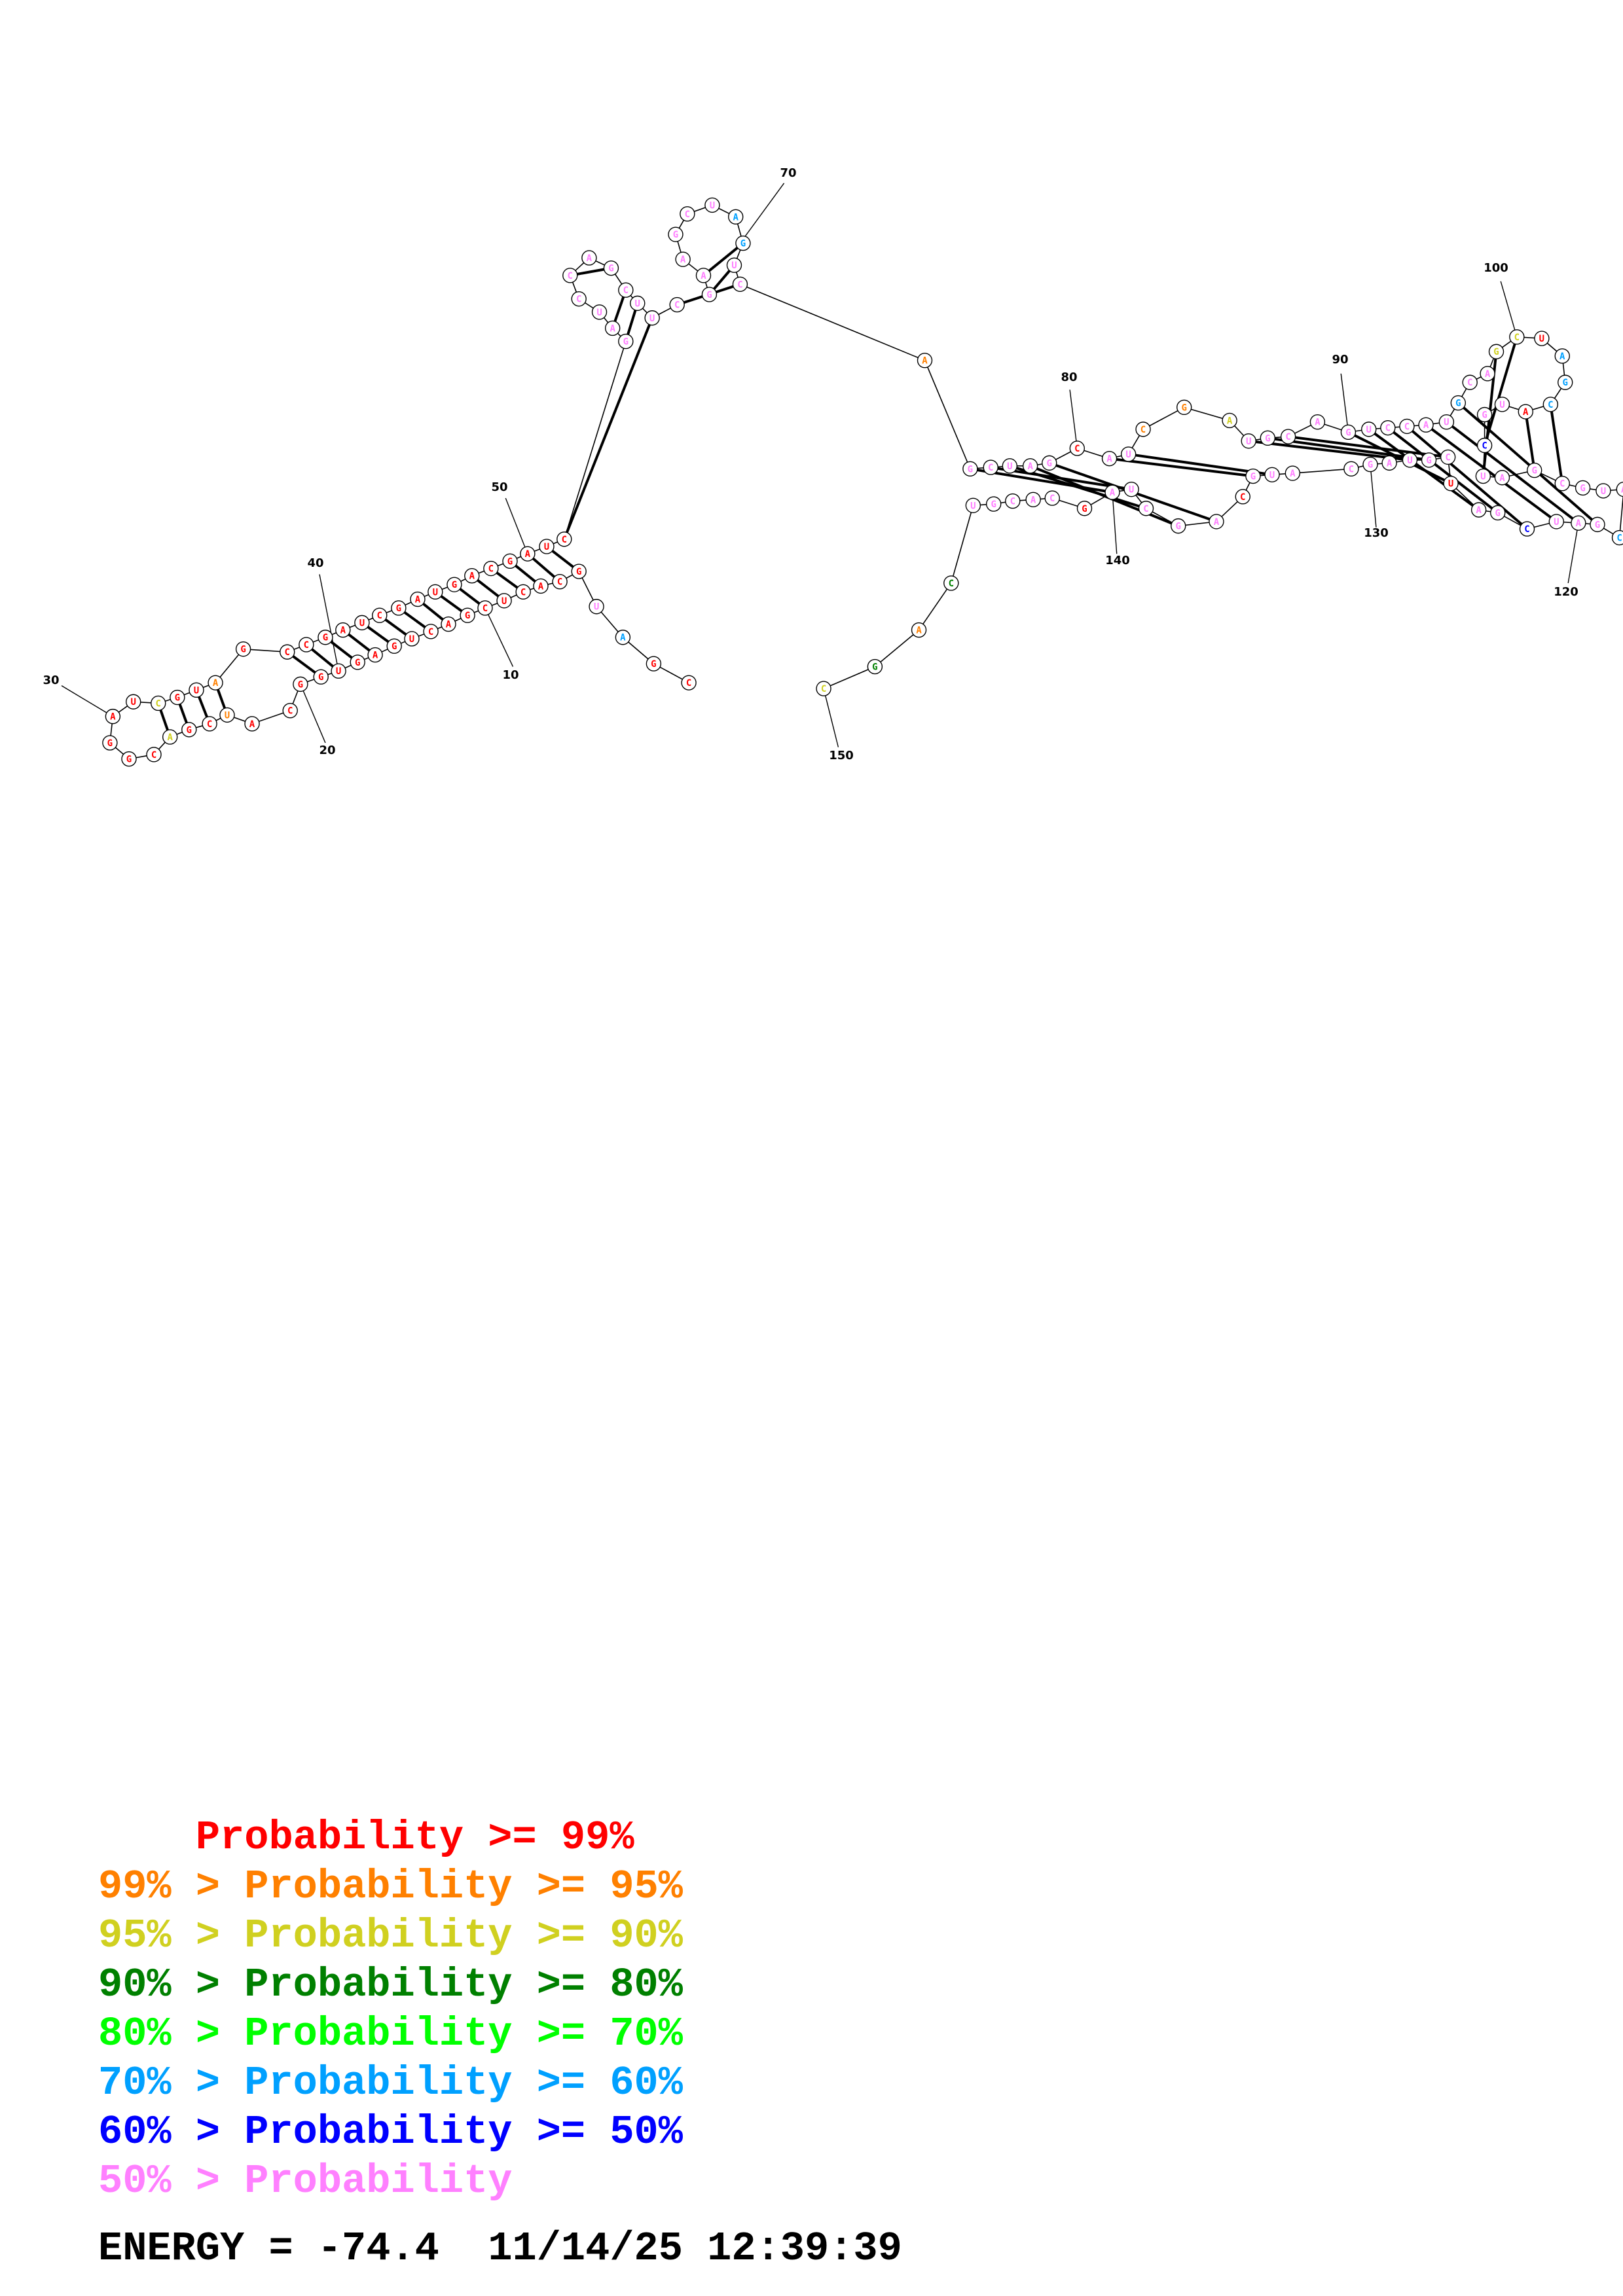 Image resolution: width=1623 pixels, height=2296 pixels. I want to click on legend-label: Probability >= 95%, so click(463, 1886).